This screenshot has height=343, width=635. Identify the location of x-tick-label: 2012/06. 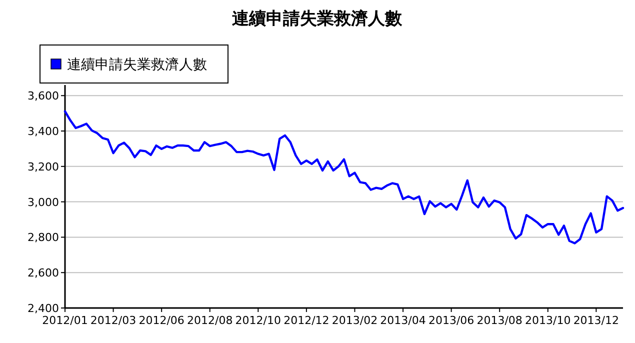
(161, 320).